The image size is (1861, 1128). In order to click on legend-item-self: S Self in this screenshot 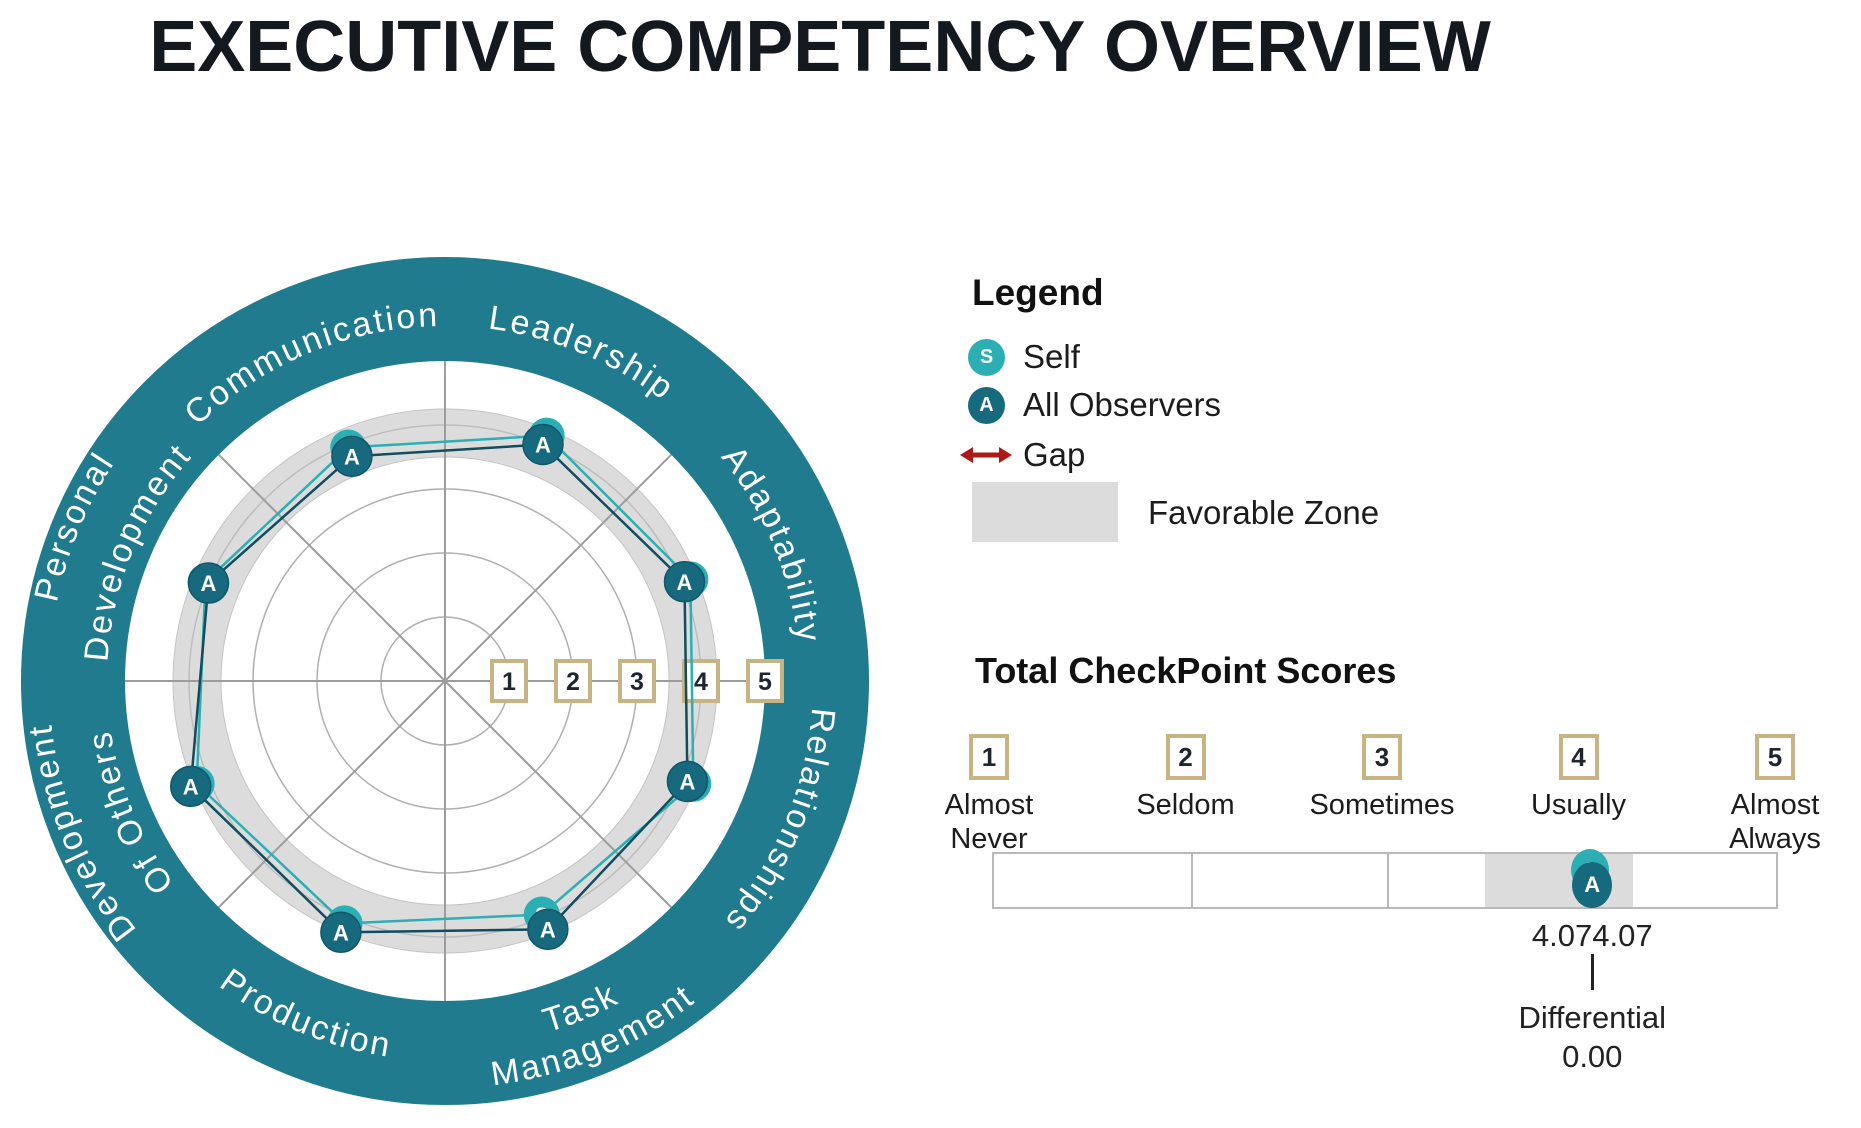, I will do `click(1024, 357)`.